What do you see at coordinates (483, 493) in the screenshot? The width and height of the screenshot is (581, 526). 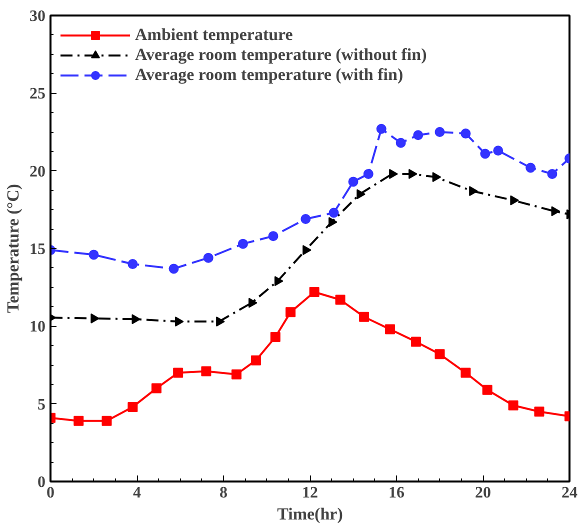 I see `x-tick-label: 20` at bounding box center [483, 493].